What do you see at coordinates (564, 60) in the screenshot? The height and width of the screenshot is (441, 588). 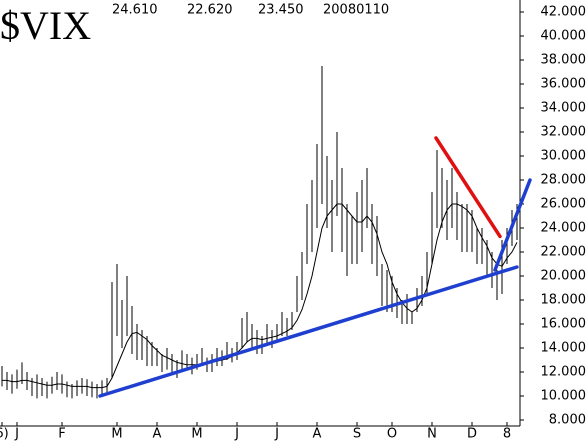 I see `y-tick-label: 38.000` at bounding box center [564, 60].